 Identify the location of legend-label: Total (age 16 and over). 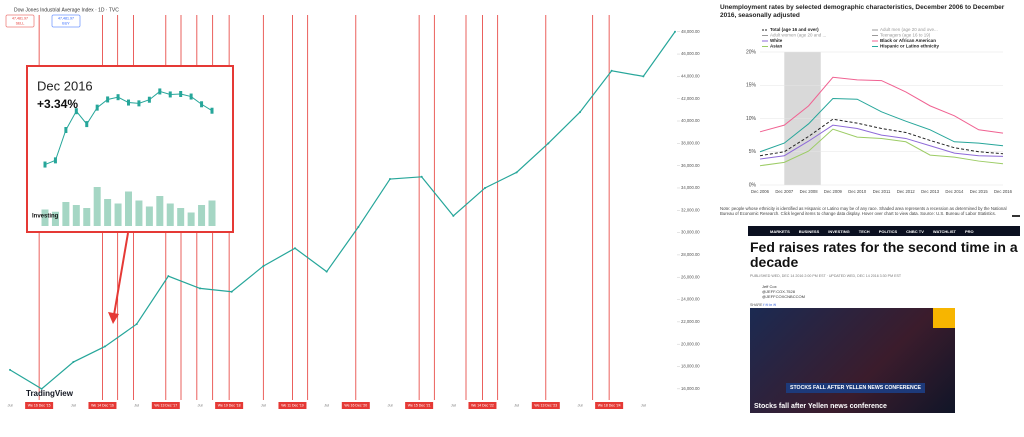
(794, 29).